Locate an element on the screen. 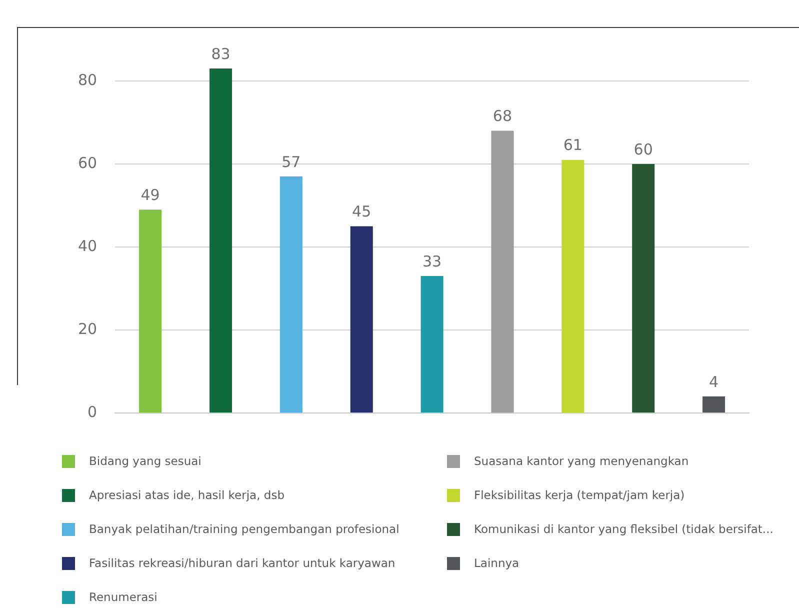 The width and height of the screenshot is (799, 608). legend-label: Fasilitas rekreasi/hiburan dari kantor untuk karyawan is located at coordinates (242, 563).